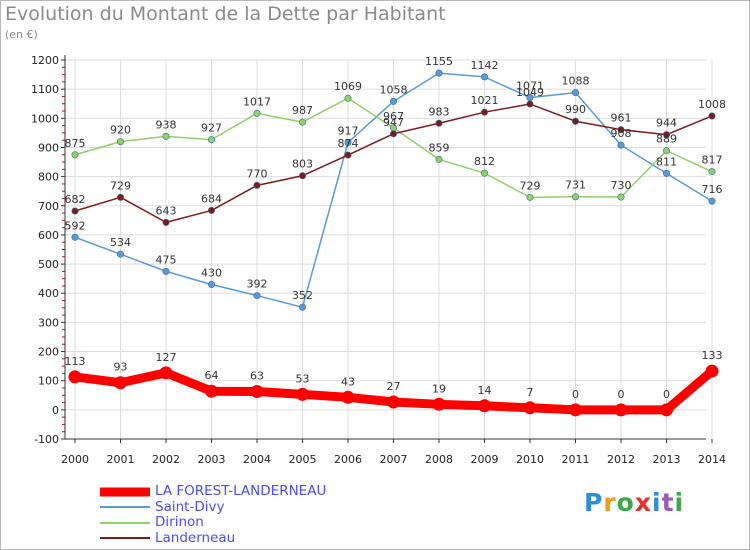 The width and height of the screenshot is (750, 550). What do you see at coordinates (625, 502) in the screenshot?
I see `logo-letter: o` at bounding box center [625, 502].